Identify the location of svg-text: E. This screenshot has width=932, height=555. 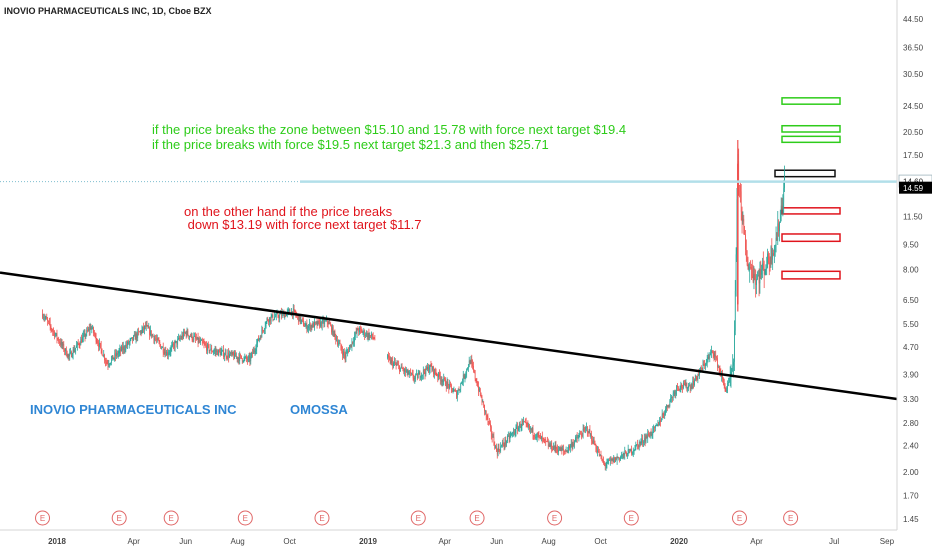
(418, 518).